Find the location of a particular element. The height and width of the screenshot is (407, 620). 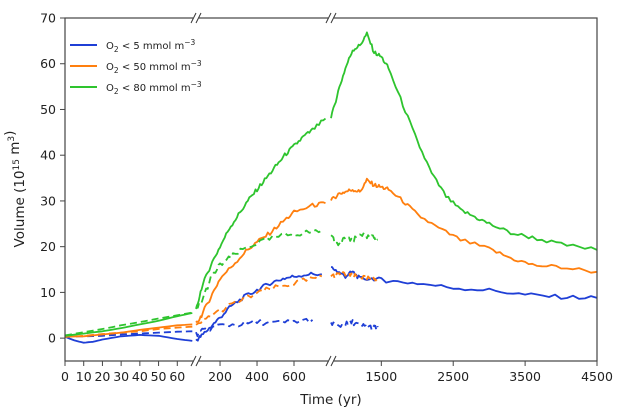

x-axis-label: Time (yr) is located at coordinates (330, 399).